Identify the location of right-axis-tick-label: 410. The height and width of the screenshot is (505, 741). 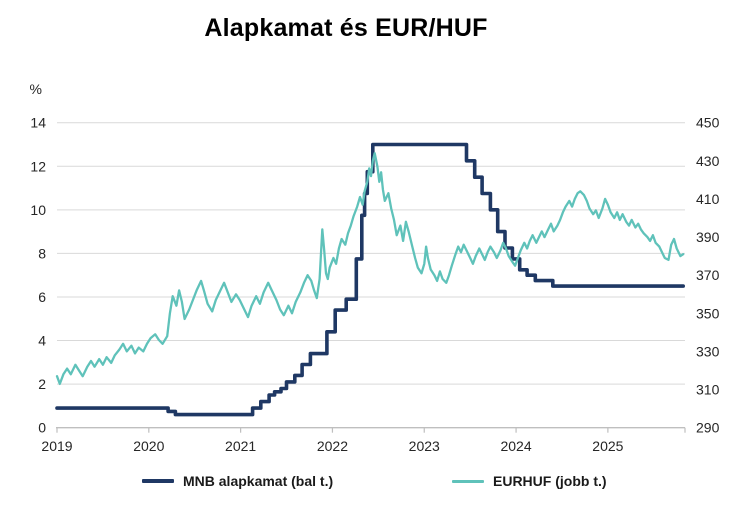
(708, 199).